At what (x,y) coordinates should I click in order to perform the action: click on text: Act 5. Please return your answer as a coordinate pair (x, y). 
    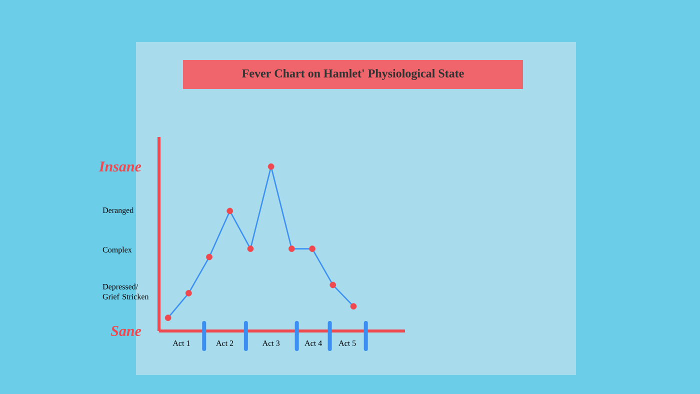
    Looking at the image, I should click on (347, 343).